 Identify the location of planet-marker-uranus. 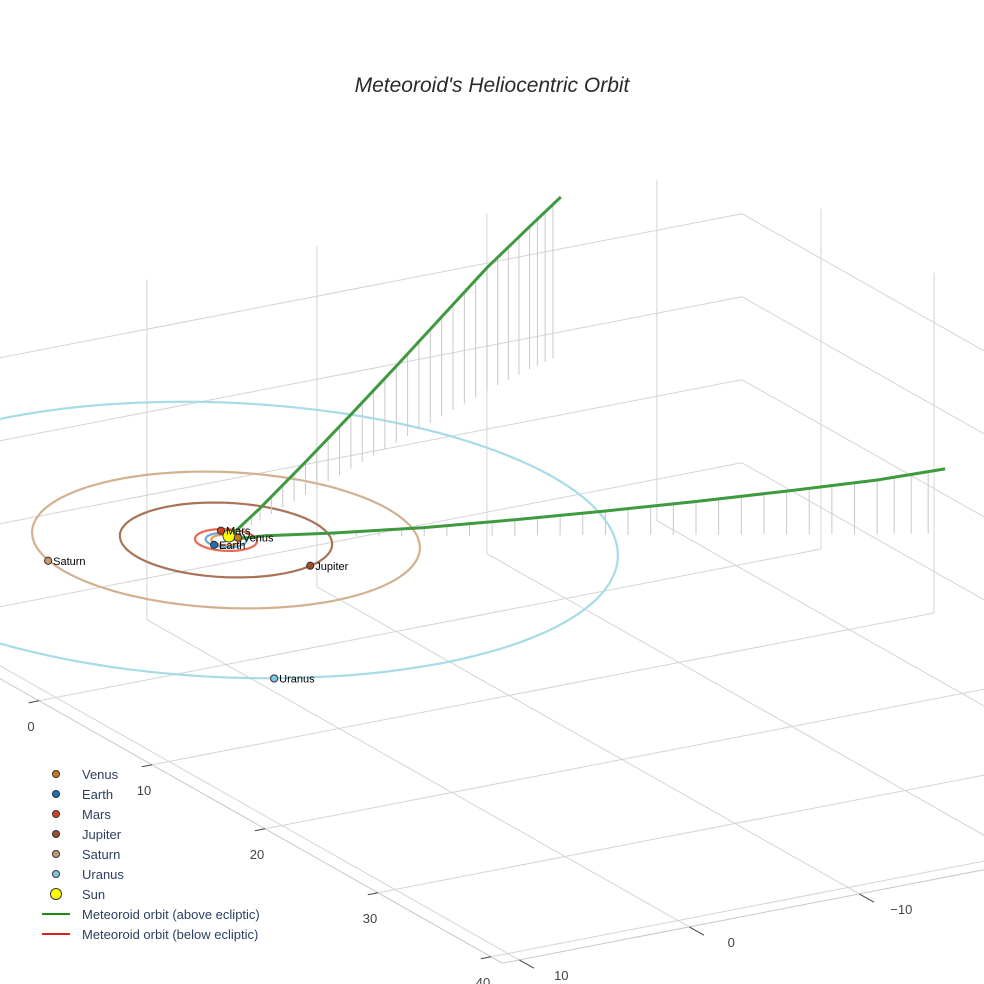
(274, 678).